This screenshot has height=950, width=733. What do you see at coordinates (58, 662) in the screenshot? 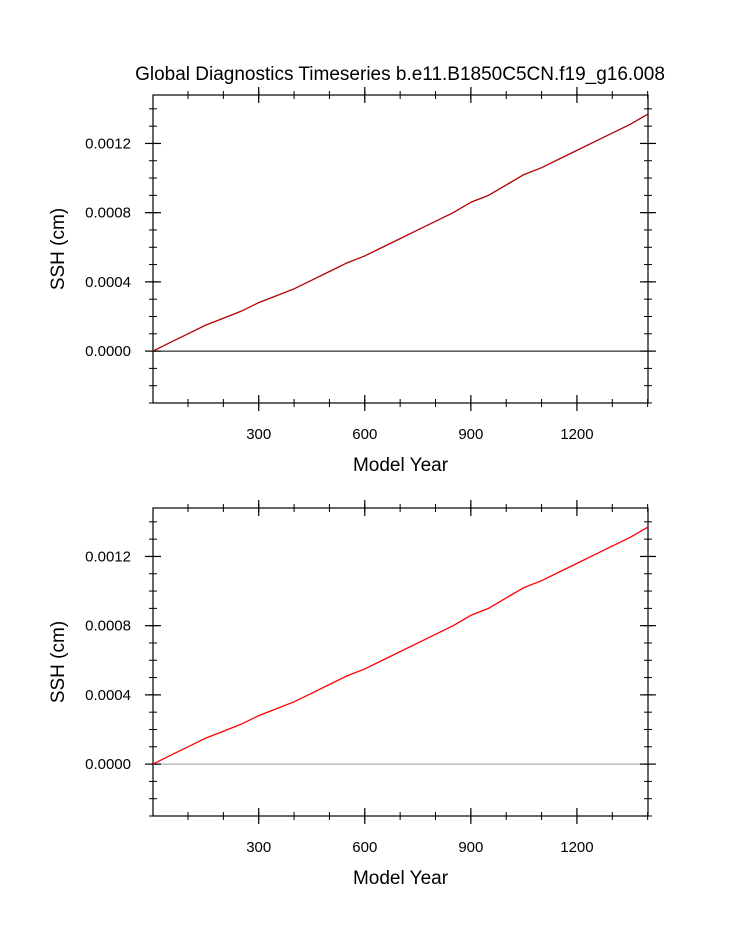
I see `panel2-y-axis-title: SSH (cm)` at bounding box center [58, 662].